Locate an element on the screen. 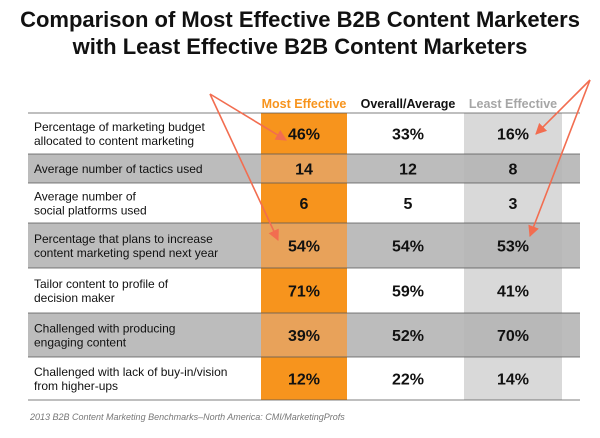 Image resolution: width=600 pixels, height=438 pixels. cell-r3-c1: 6 is located at coordinates (304, 204).